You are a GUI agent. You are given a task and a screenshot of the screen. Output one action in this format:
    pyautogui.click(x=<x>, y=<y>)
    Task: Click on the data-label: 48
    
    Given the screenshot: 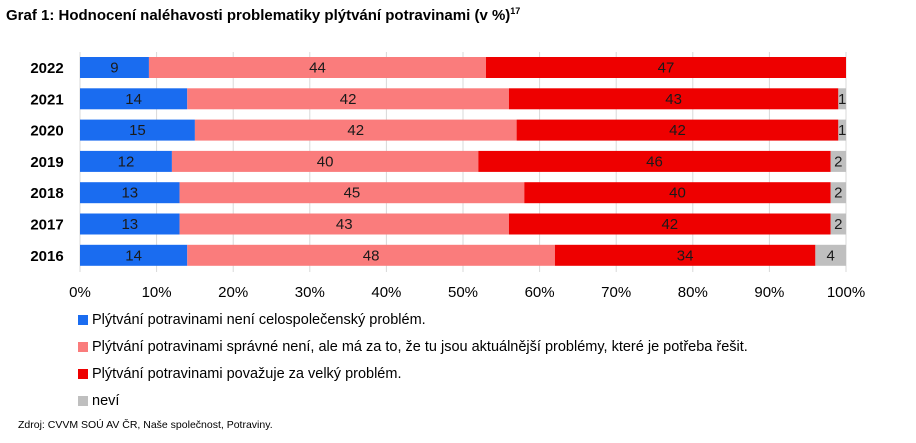 What is the action you would take?
    pyautogui.click(x=371, y=255)
    